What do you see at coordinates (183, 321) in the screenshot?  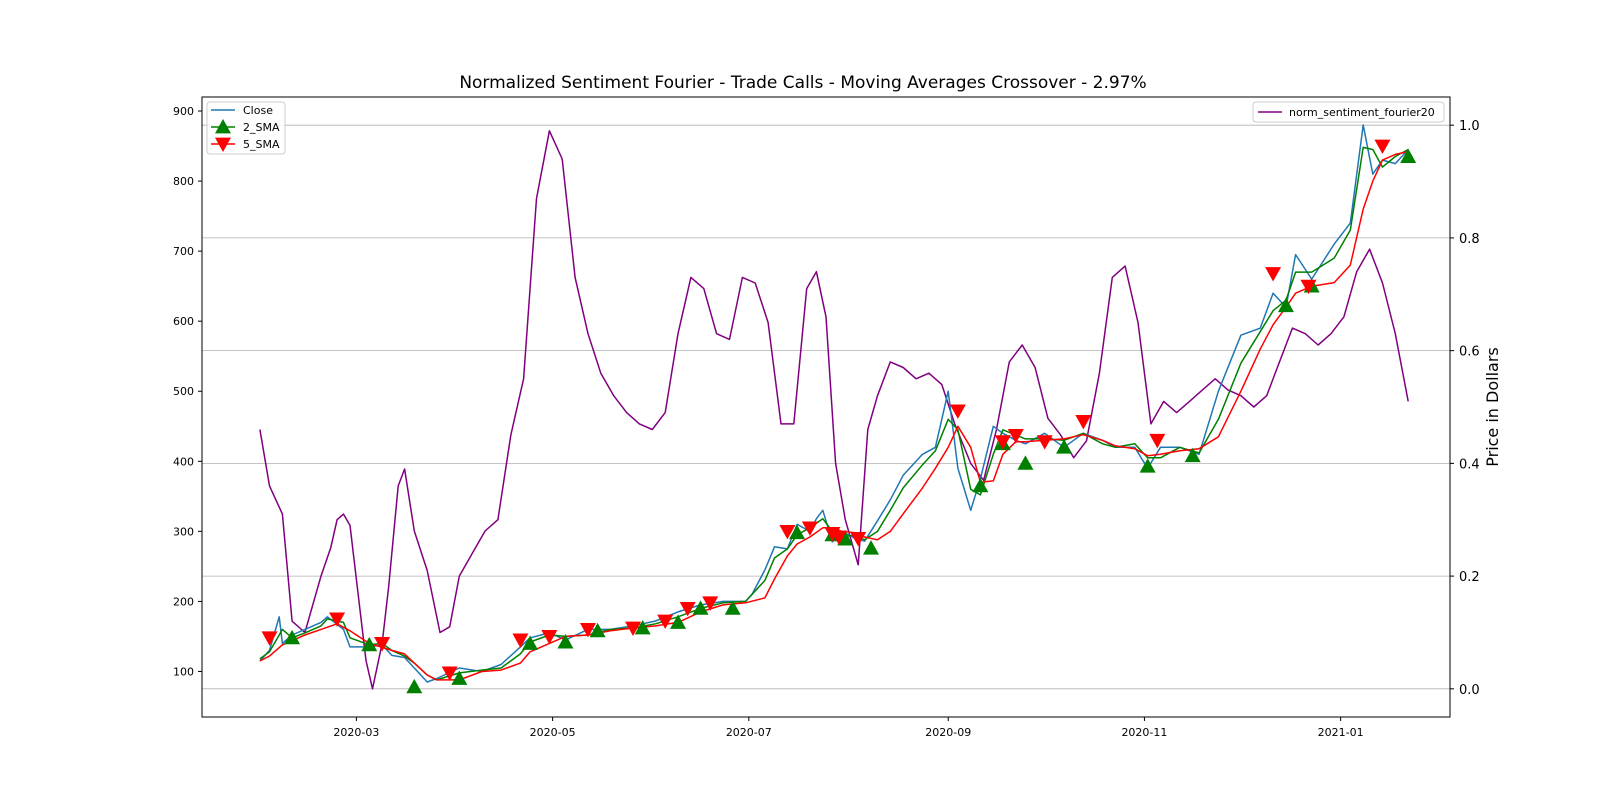 I see `y-left-tick-label: 600` at bounding box center [183, 321].